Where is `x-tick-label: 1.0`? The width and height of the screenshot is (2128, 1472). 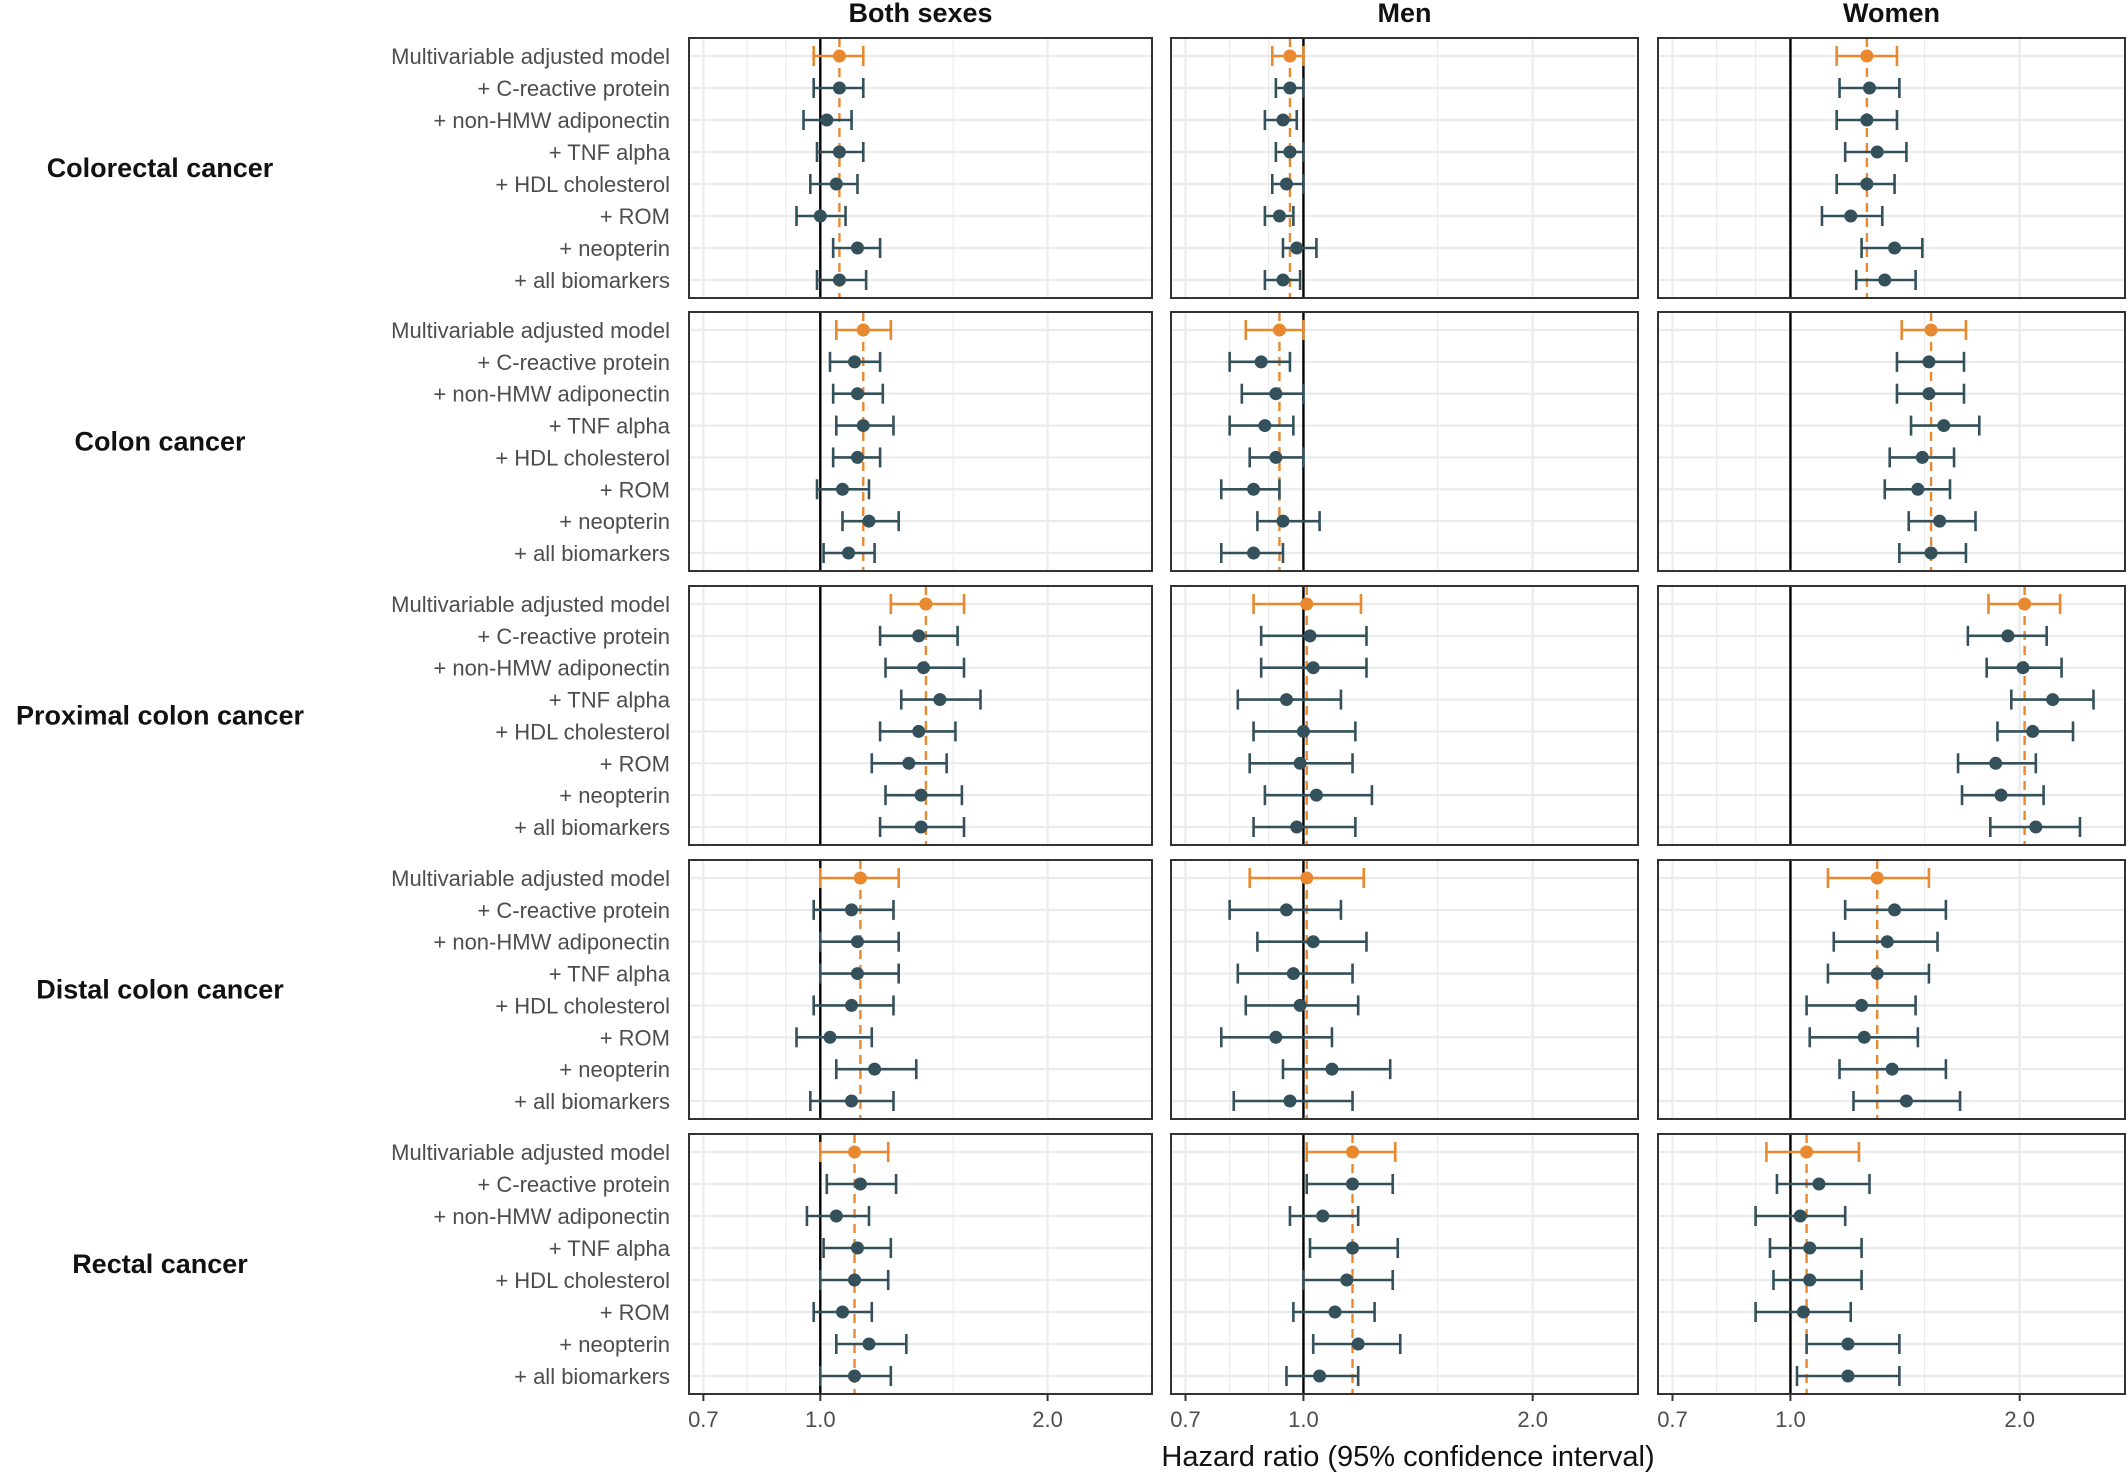
x-tick-label: 1.0 is located at coordinates (1303, 1419).